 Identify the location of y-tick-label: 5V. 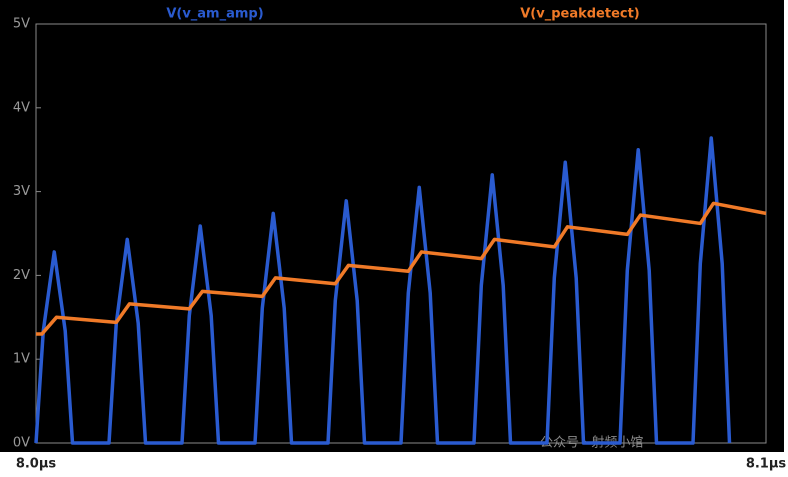
(21, 24).